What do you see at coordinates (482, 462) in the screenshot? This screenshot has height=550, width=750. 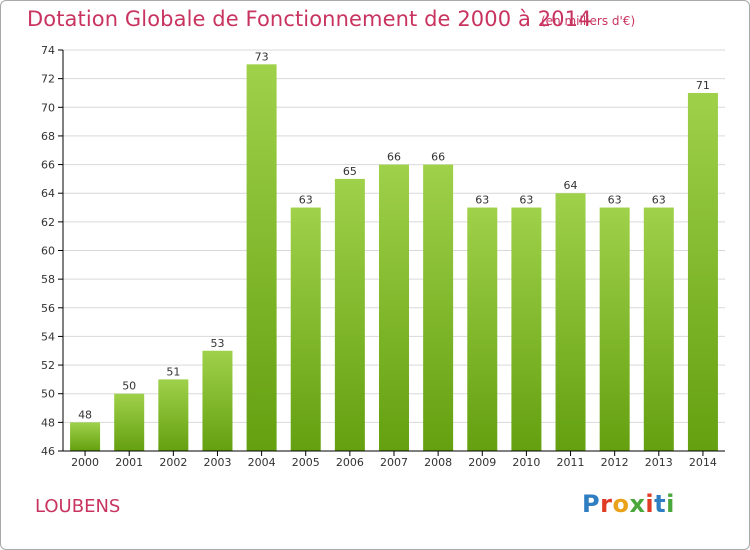 I see `x-tick-label: 2009` at bounding box center [482, 462].